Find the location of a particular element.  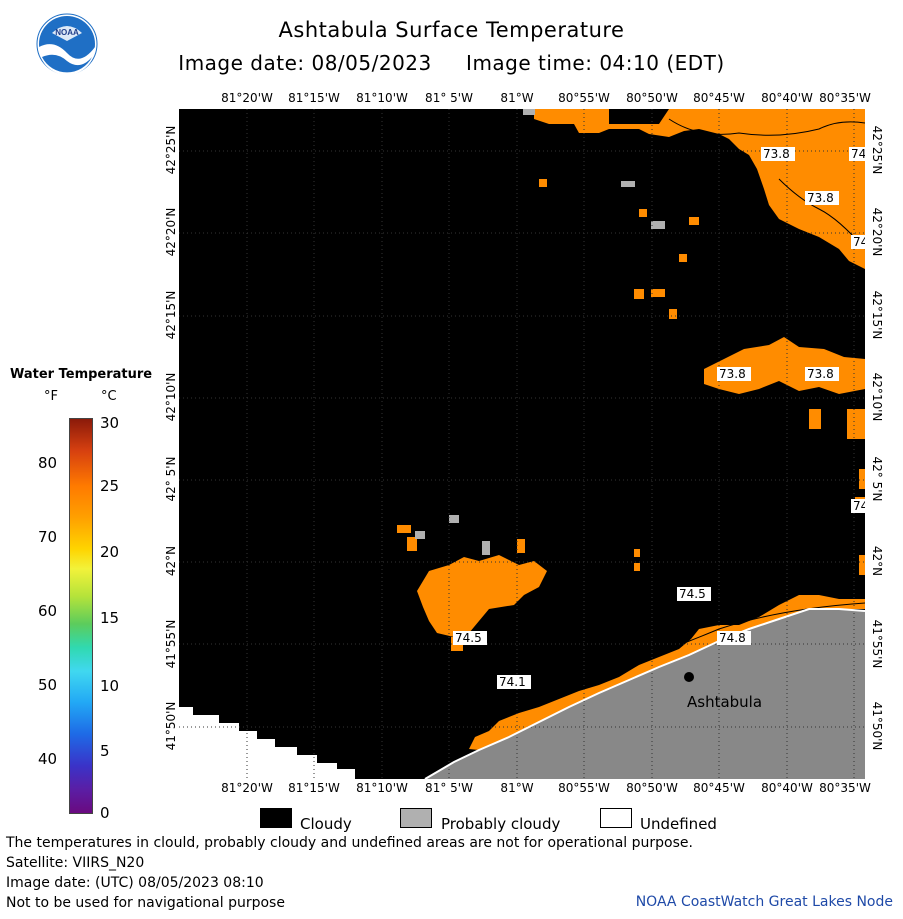

celsius-tick-label: 10 is located at coordinates (110, 686).